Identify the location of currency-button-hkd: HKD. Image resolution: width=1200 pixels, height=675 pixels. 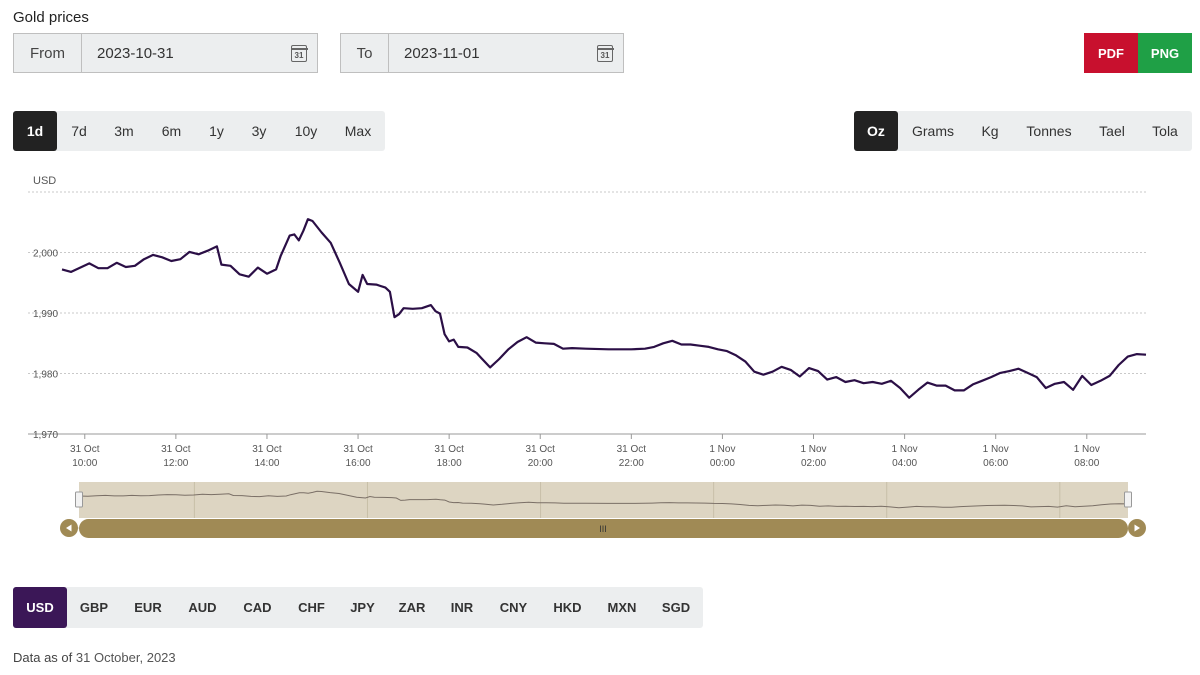
(567, 607).